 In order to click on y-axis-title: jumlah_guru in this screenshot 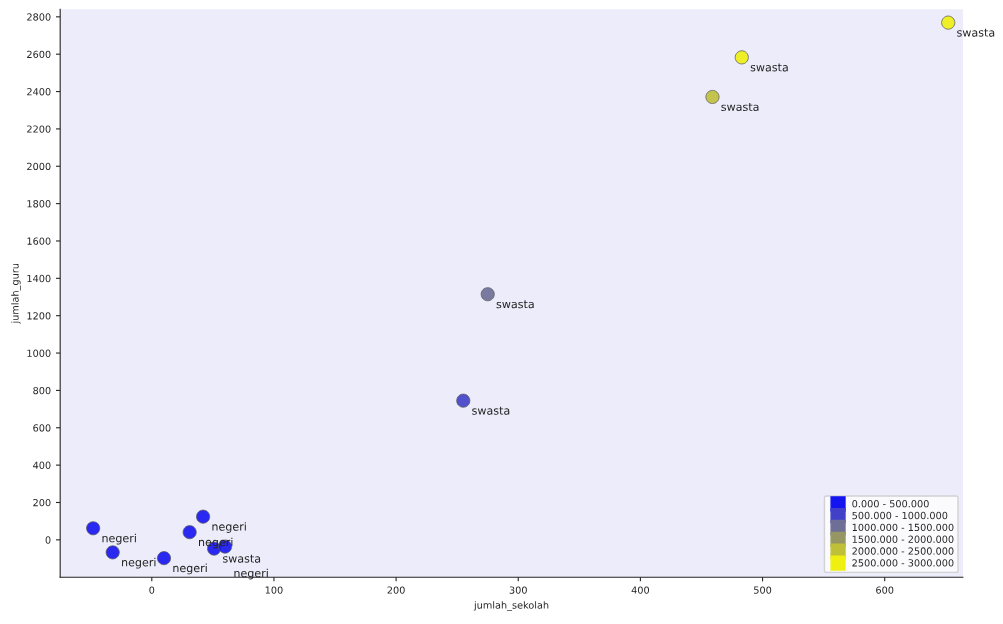, I will do `click(16, 293)`.